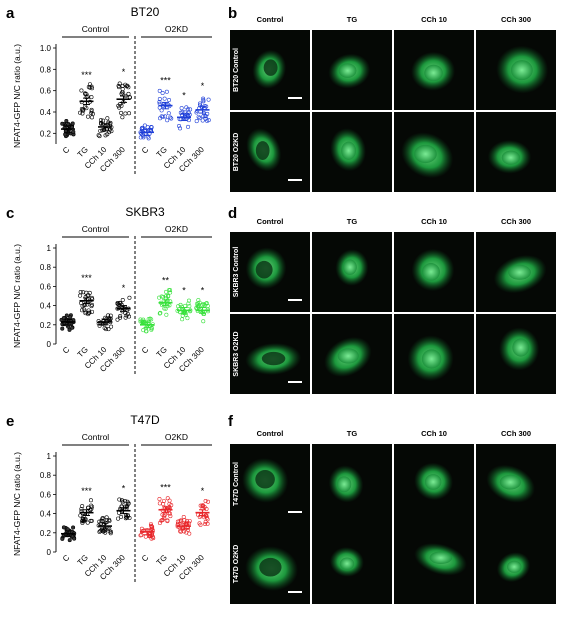  I want to click on image-row-label: SKBR3 Control, so click(236, 272).